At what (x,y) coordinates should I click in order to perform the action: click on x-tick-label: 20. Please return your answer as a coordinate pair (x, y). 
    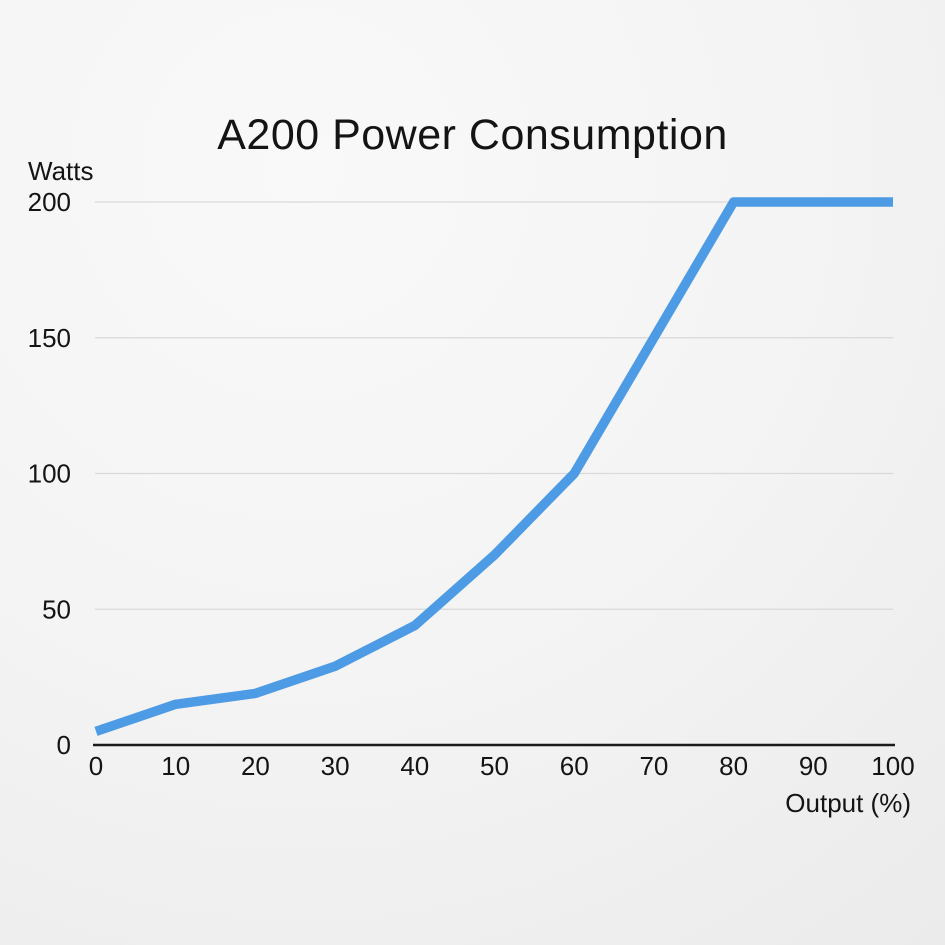
    Looking at the image, I should click on (255, 766).